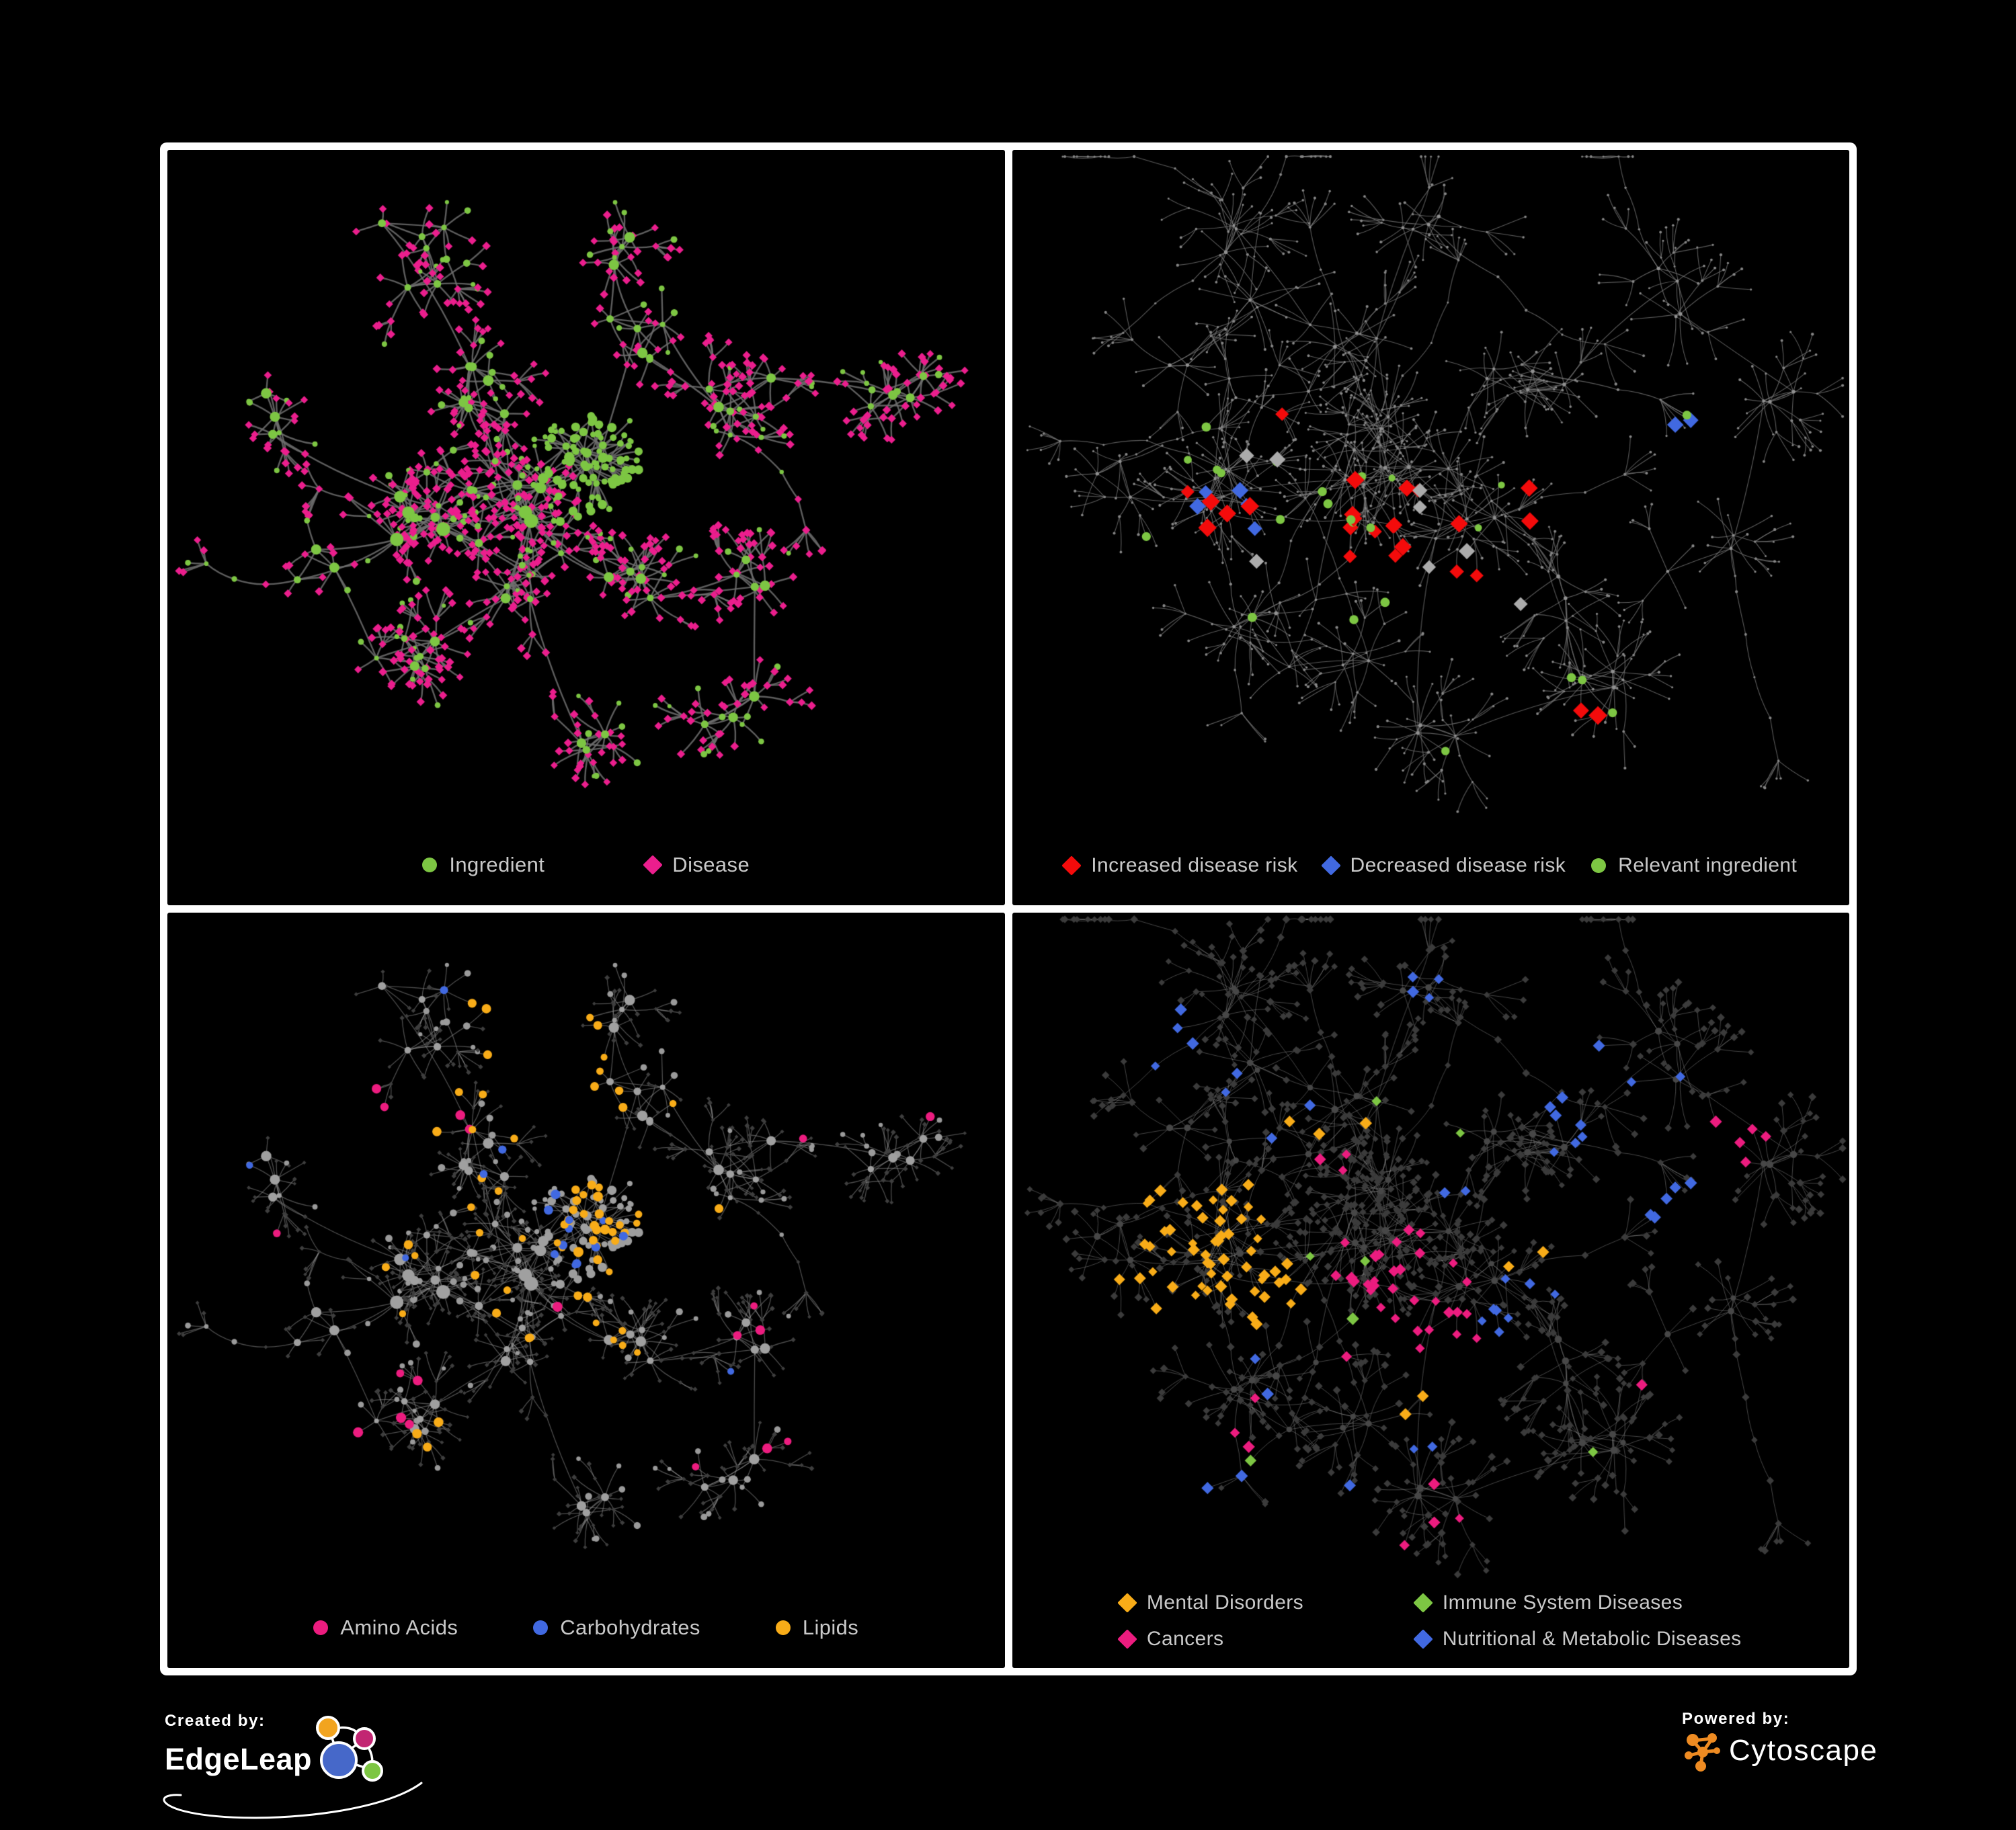 The width and height of the screenshot is (2016, 1830). Describe the element at coordinates (1127, 1639) in the screenshot. I see `cancers-diamond-icon` at that location.